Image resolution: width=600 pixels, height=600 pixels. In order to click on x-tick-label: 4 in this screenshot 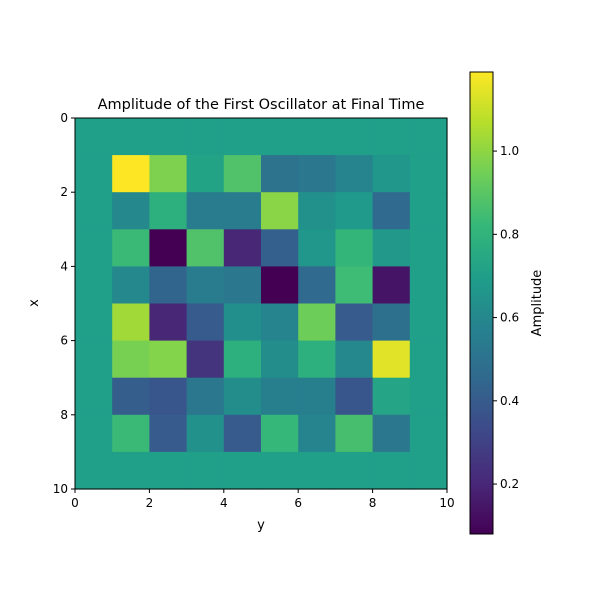, I will do `click(224, 503)`.